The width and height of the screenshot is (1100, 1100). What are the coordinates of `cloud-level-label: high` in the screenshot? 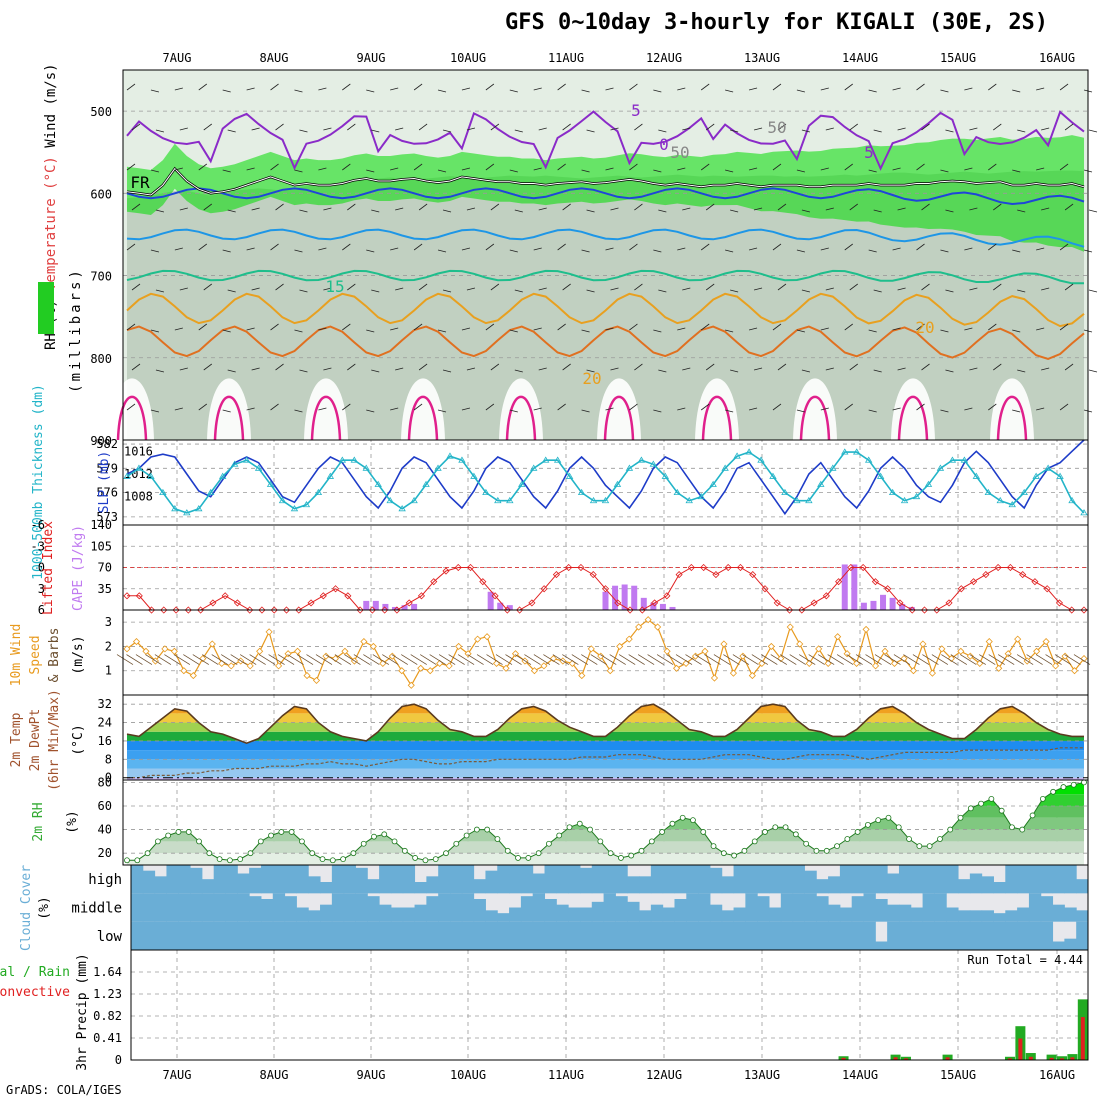 It's located at (105, 880).